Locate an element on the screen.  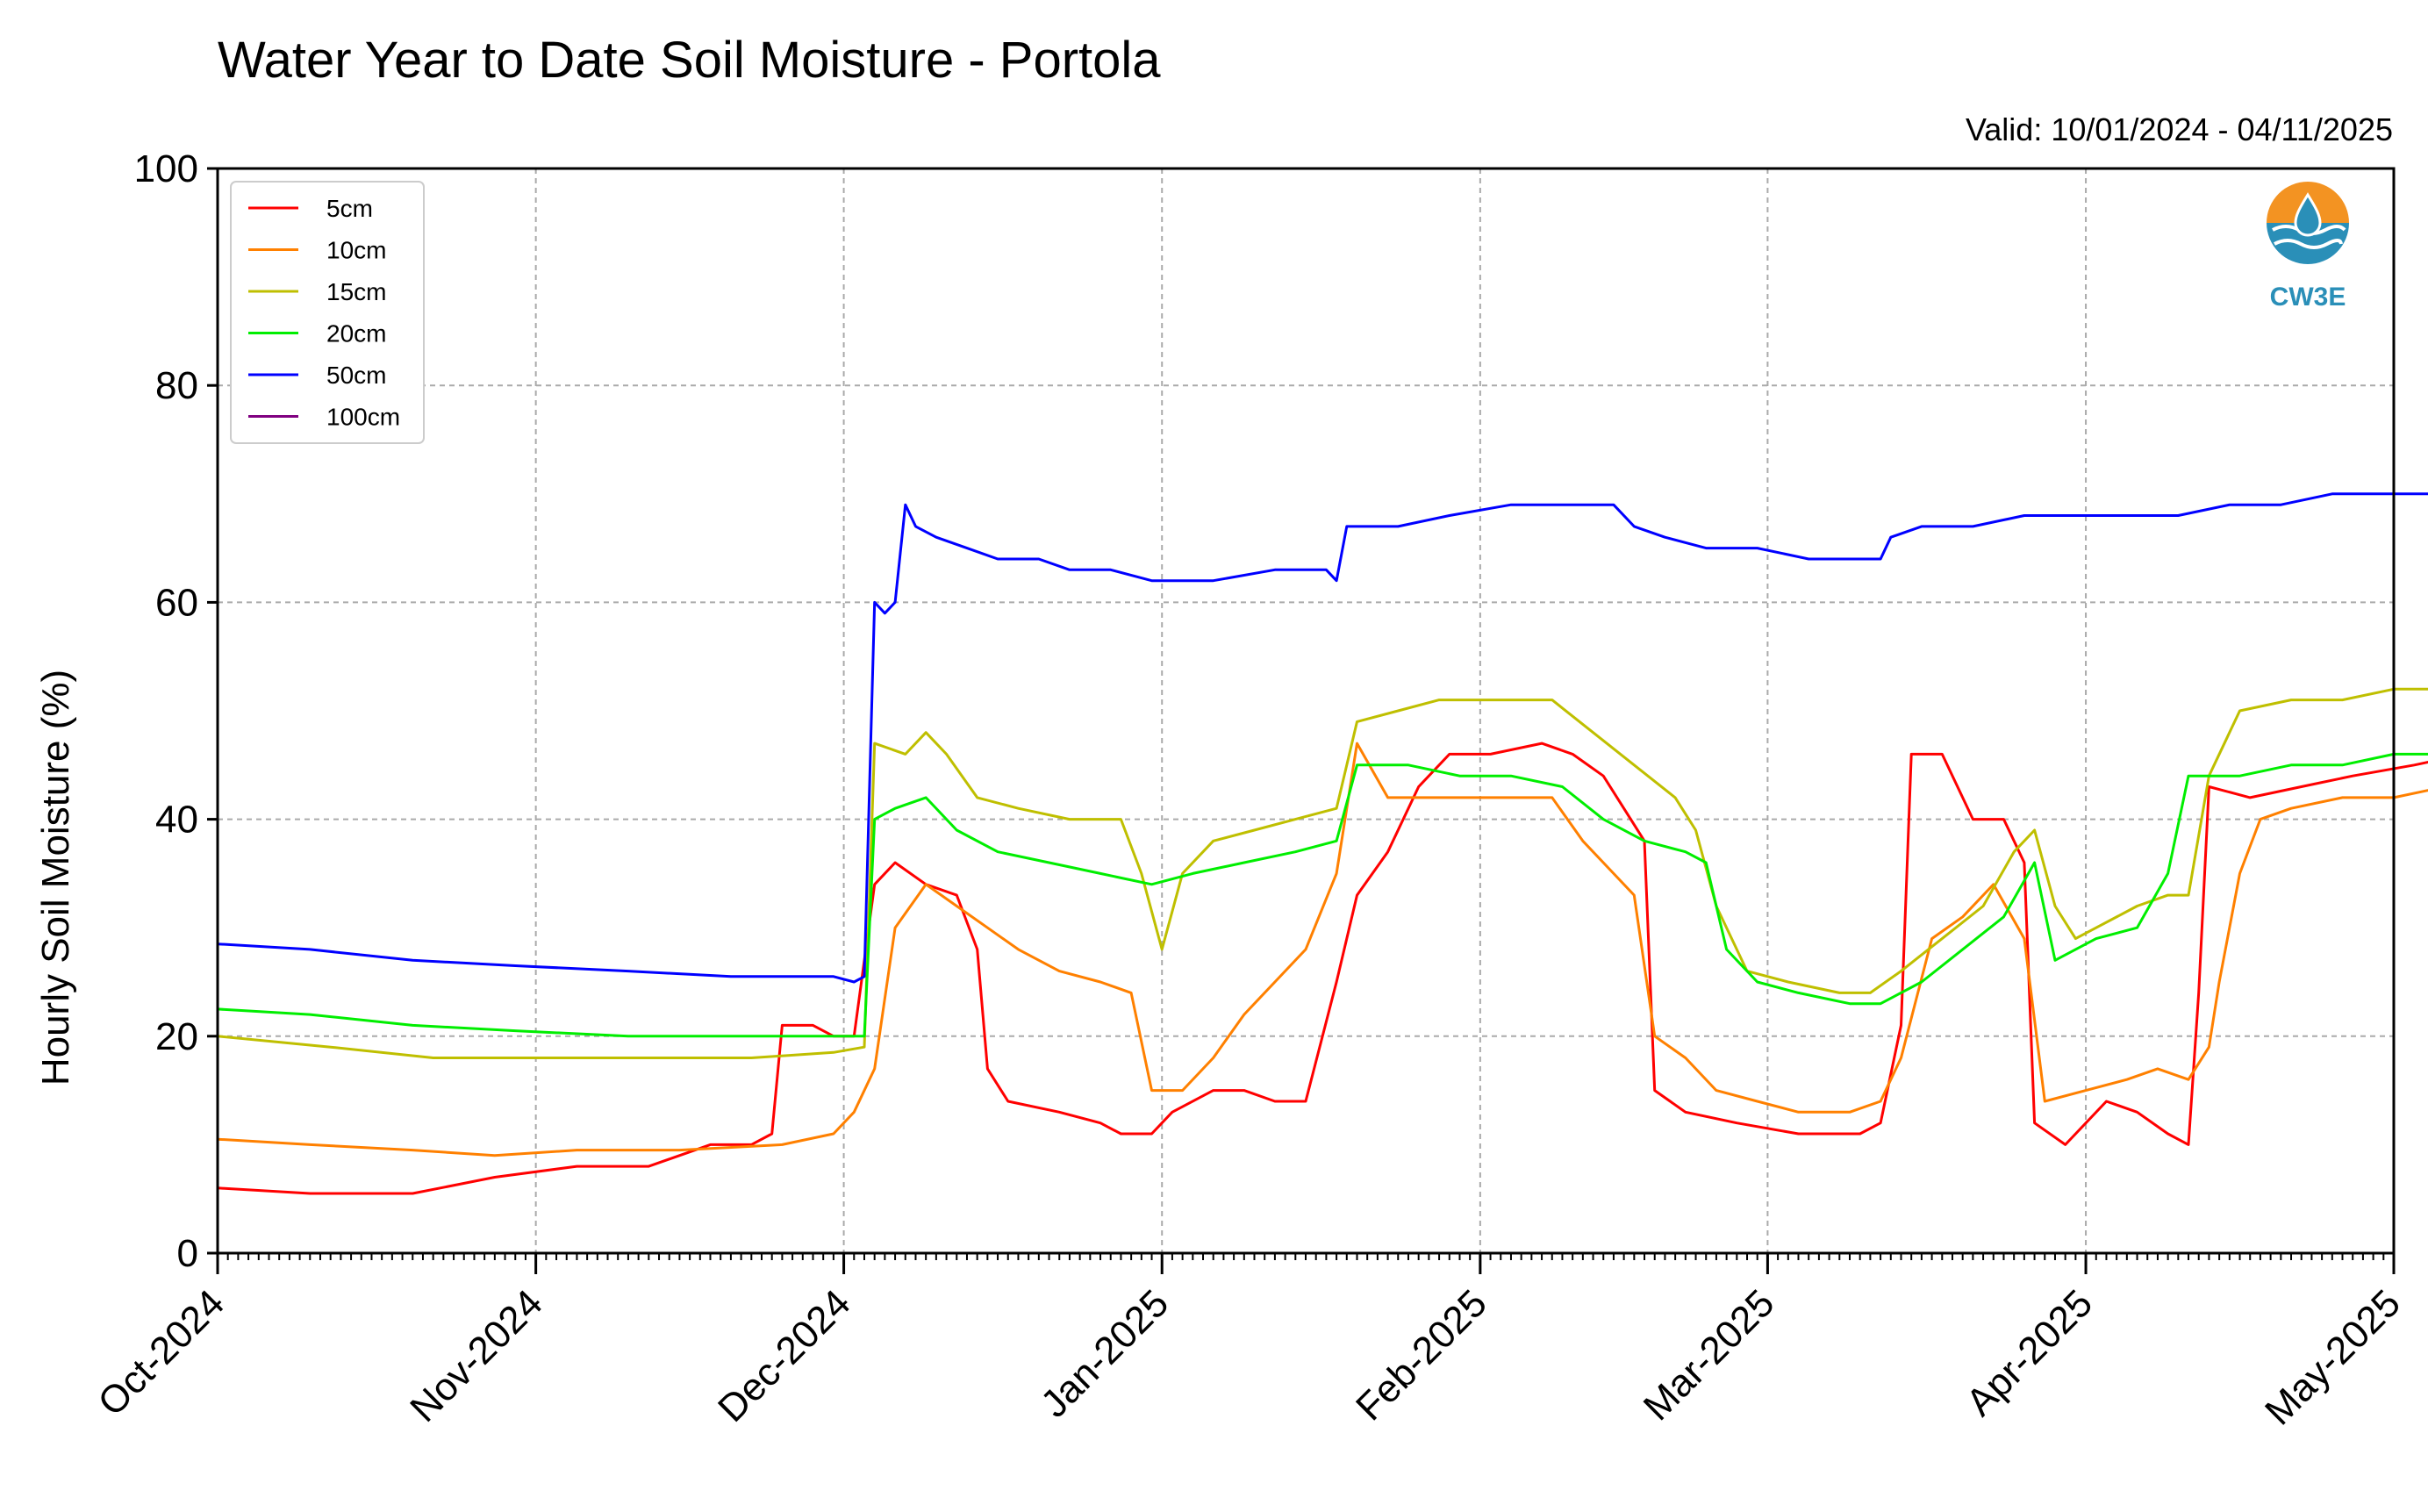
y-tick-label: 0 is located at coordinates (188, 1254).